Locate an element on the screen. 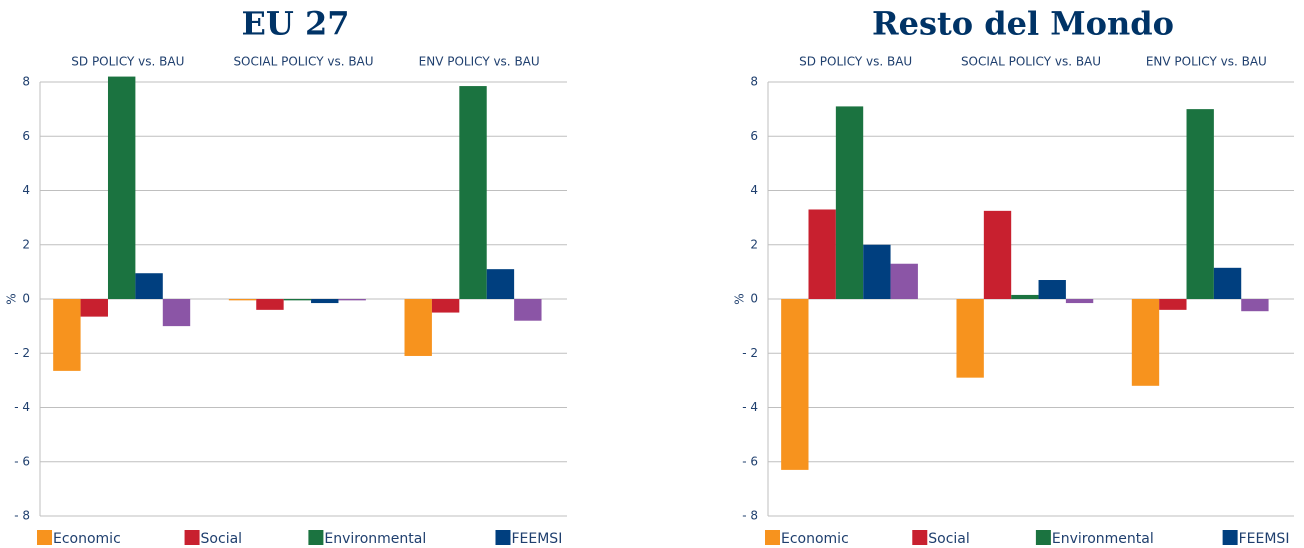 The height and width of the screenshot is (548, 1304). chart-title: Resto del Mondo is located at coordinates (1023, 24).